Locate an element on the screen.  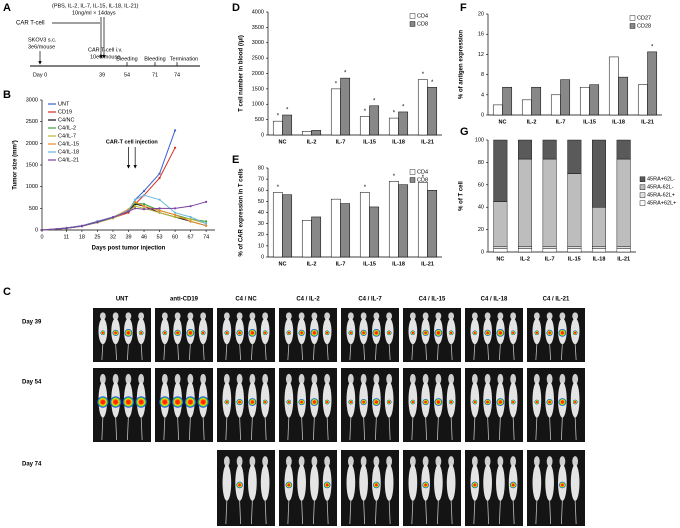
column-label: C4 / IL-7 is located at coordinates (370, 300).